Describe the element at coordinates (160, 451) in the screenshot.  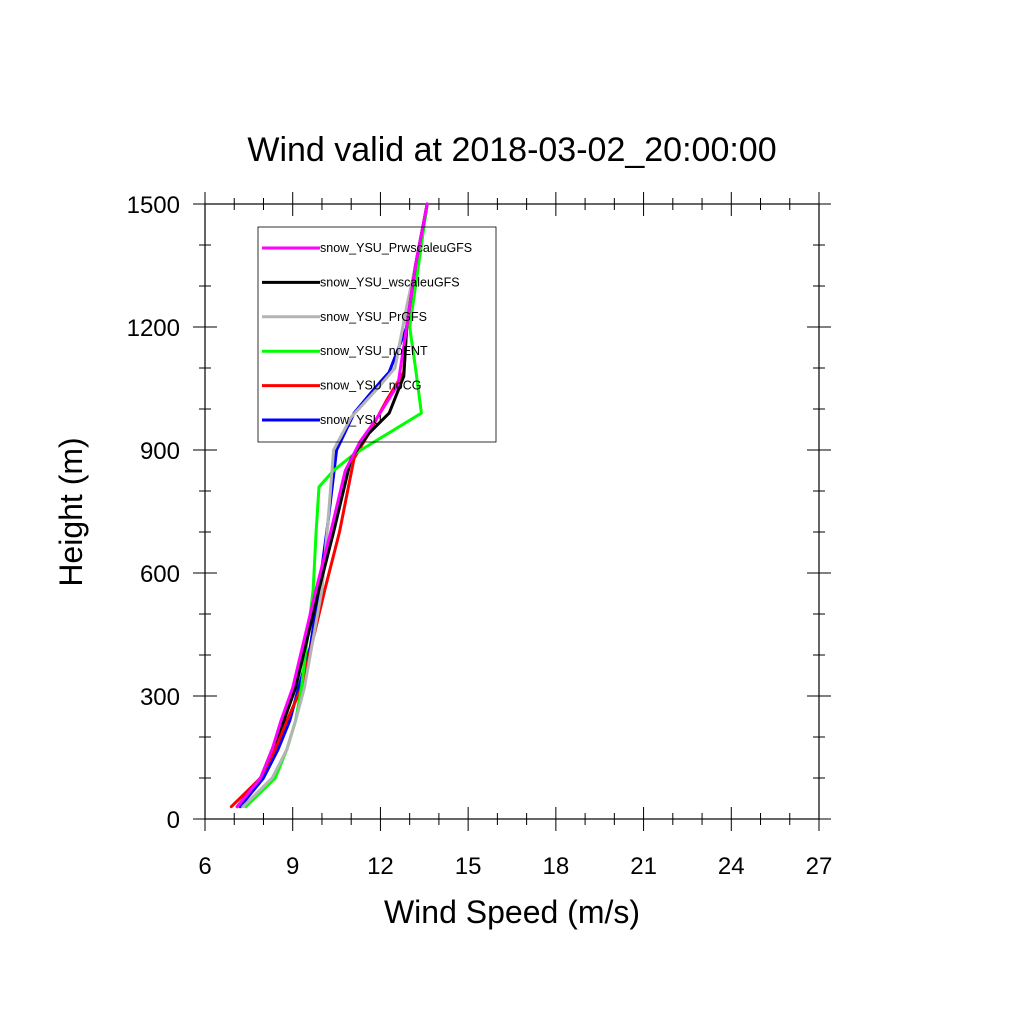
I see `y-tick-label: 900` at that location.